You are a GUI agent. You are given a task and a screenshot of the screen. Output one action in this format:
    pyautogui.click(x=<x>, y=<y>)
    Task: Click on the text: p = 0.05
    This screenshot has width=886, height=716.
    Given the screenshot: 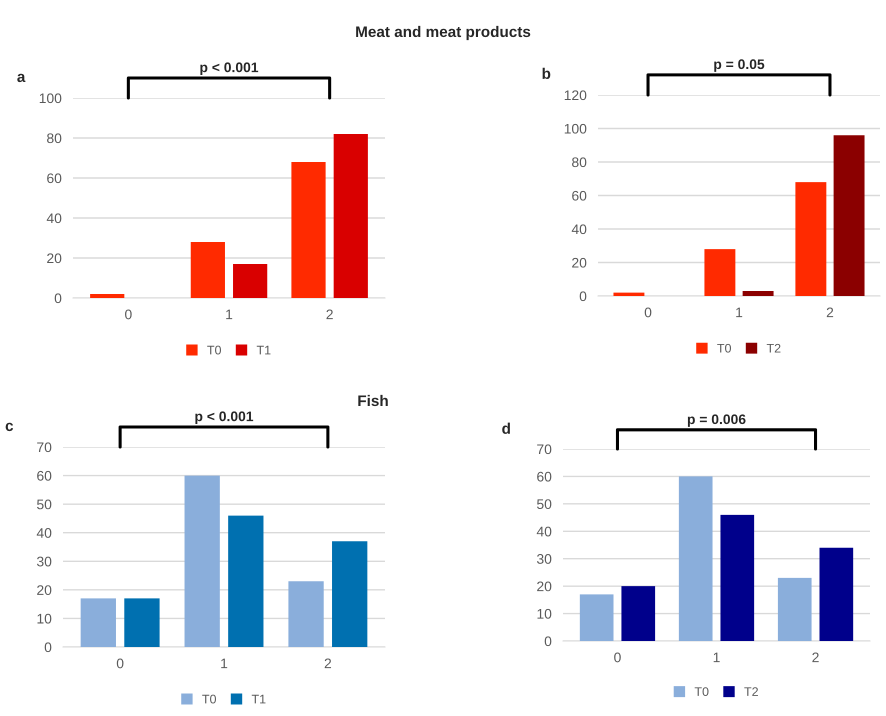 What is the action you would take?
    pyautogui.click(x=739, y=65)
    